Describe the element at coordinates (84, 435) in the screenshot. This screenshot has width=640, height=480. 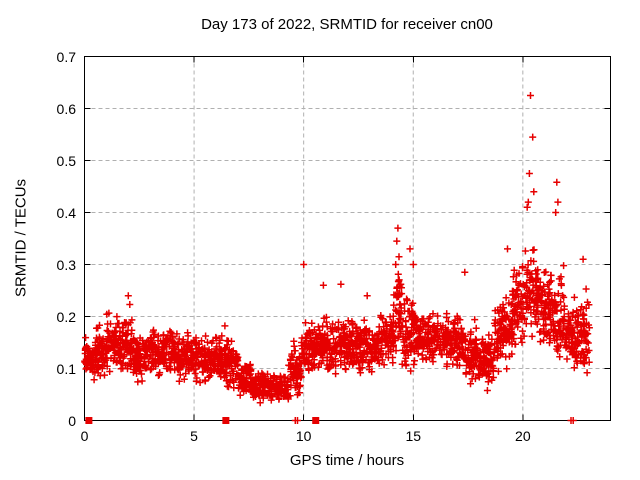
I see `x-tick-label: 0` at that location.